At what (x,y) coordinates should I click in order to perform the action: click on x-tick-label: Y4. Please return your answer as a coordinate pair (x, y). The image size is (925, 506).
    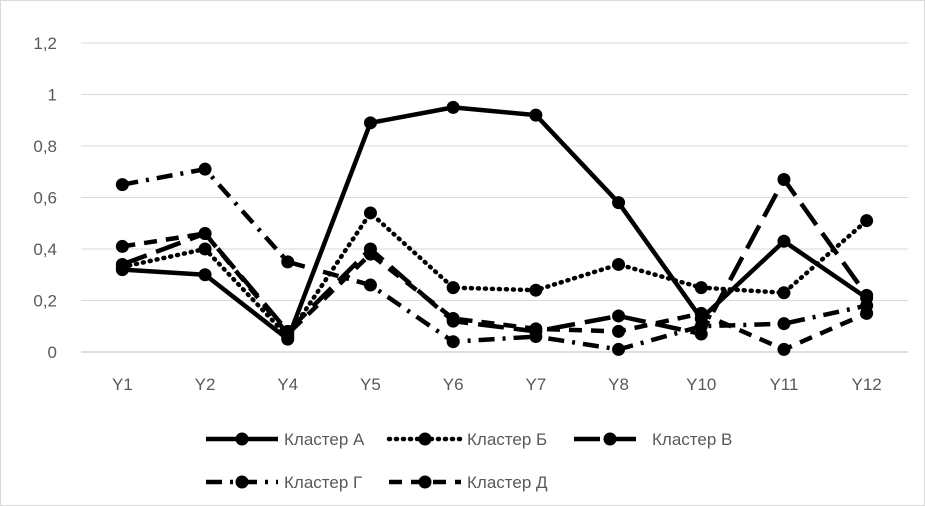
    Looking at the image, I should click on (287, 384).